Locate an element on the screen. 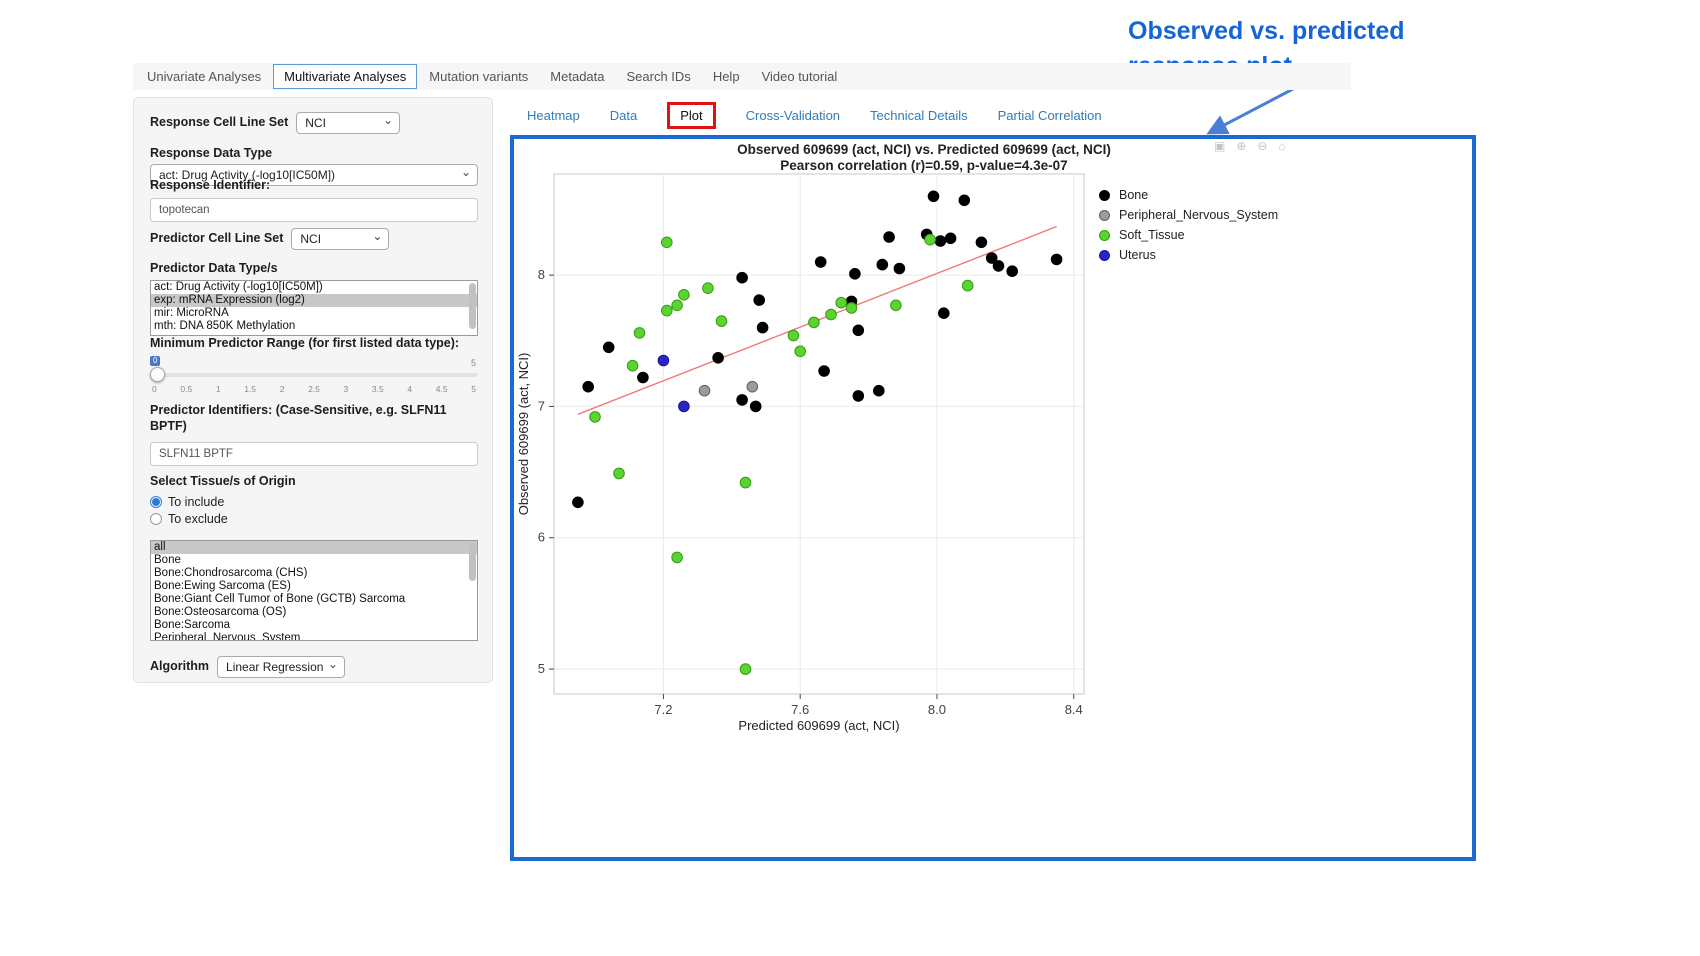 This screenshot has height=956, width=1700. top-nav-search-ids: Search IDs is located at coordinates (658, 76).